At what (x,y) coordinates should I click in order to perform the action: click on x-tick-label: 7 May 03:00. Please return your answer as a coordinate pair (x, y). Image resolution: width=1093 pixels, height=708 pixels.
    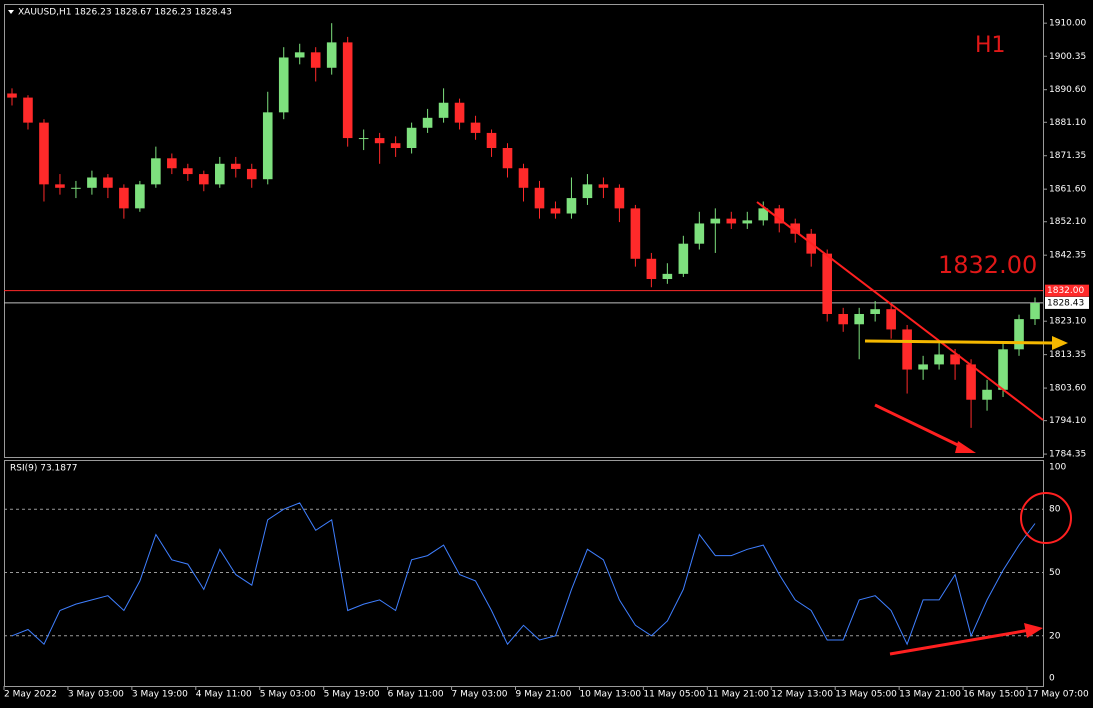
    Looking at the image, I should click on (480, 695).